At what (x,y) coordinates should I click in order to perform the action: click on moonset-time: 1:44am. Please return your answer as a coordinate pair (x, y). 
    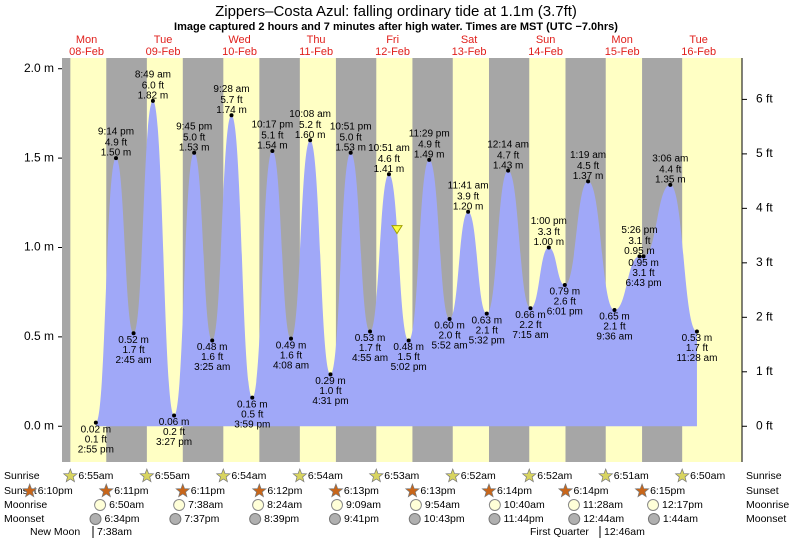
    Looking at the image, I should click on (680, 519).